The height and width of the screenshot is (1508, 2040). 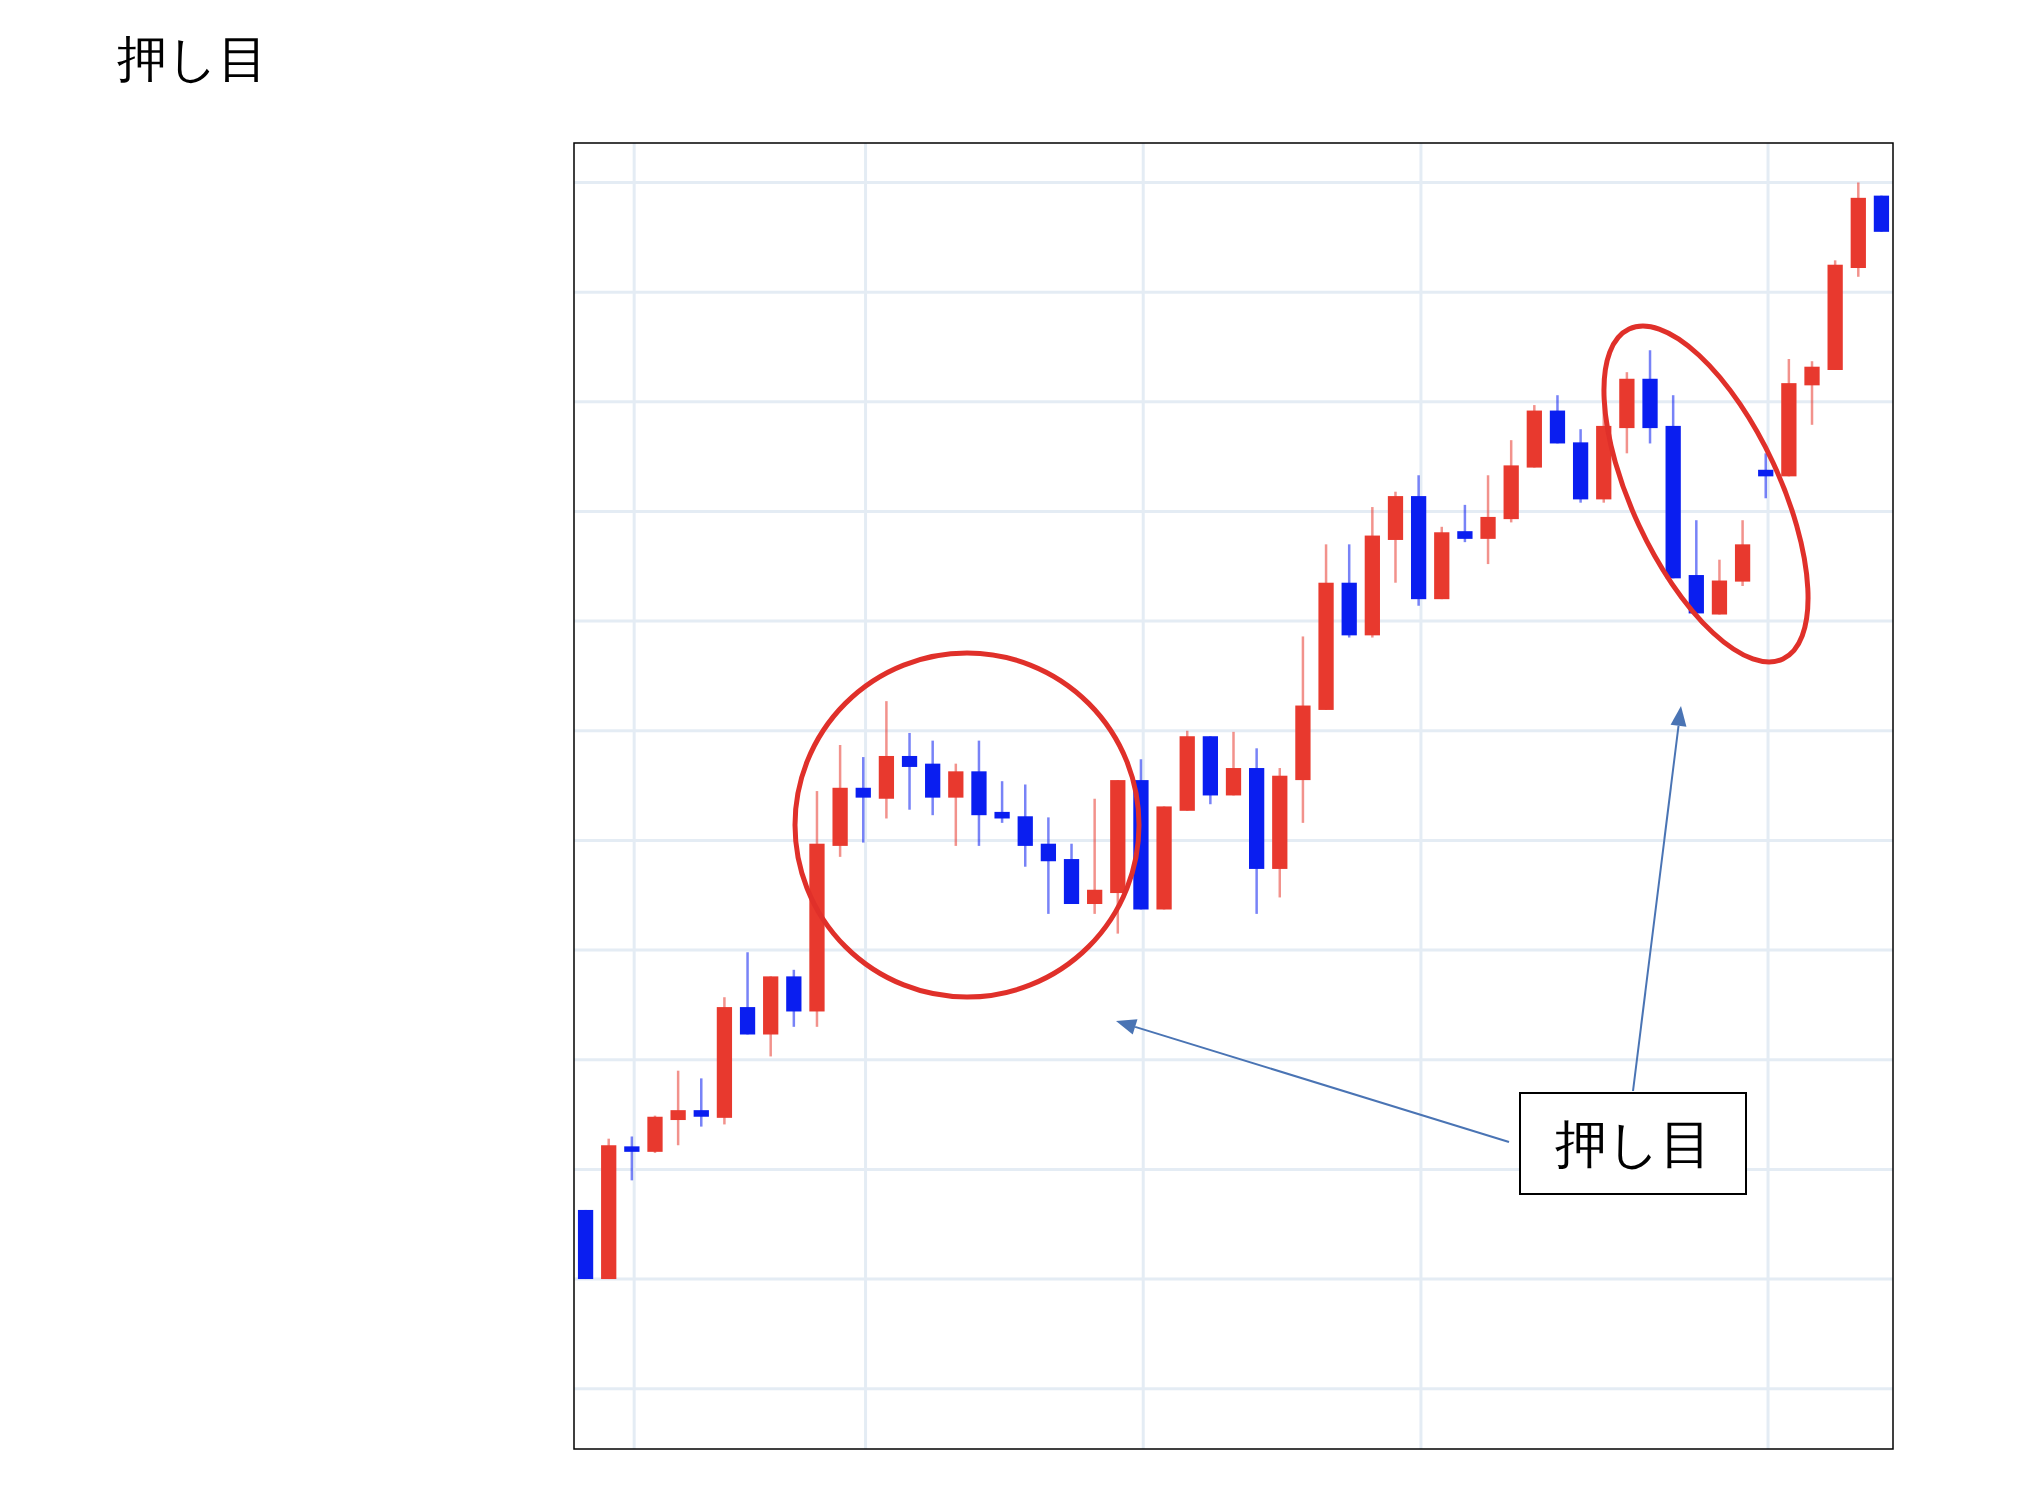 I want to click on annotation: 押し目, so click(x=1633, y=1143).